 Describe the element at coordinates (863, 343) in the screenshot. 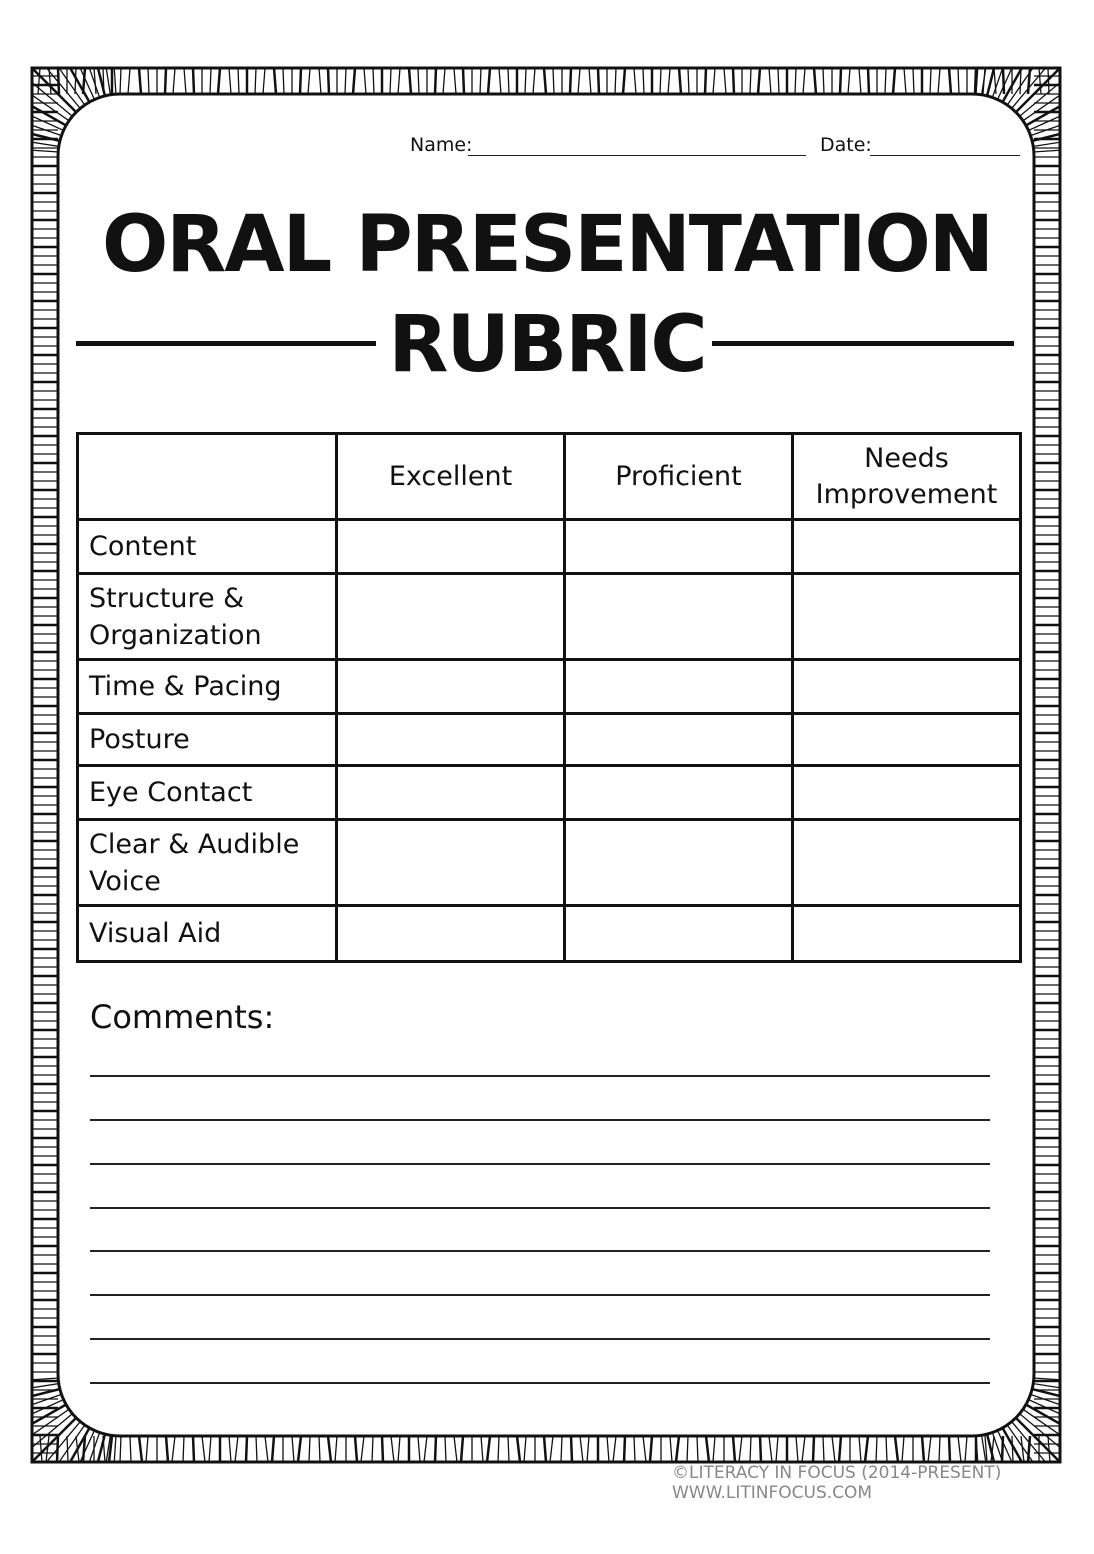

I see `title-rule-right` at that location.